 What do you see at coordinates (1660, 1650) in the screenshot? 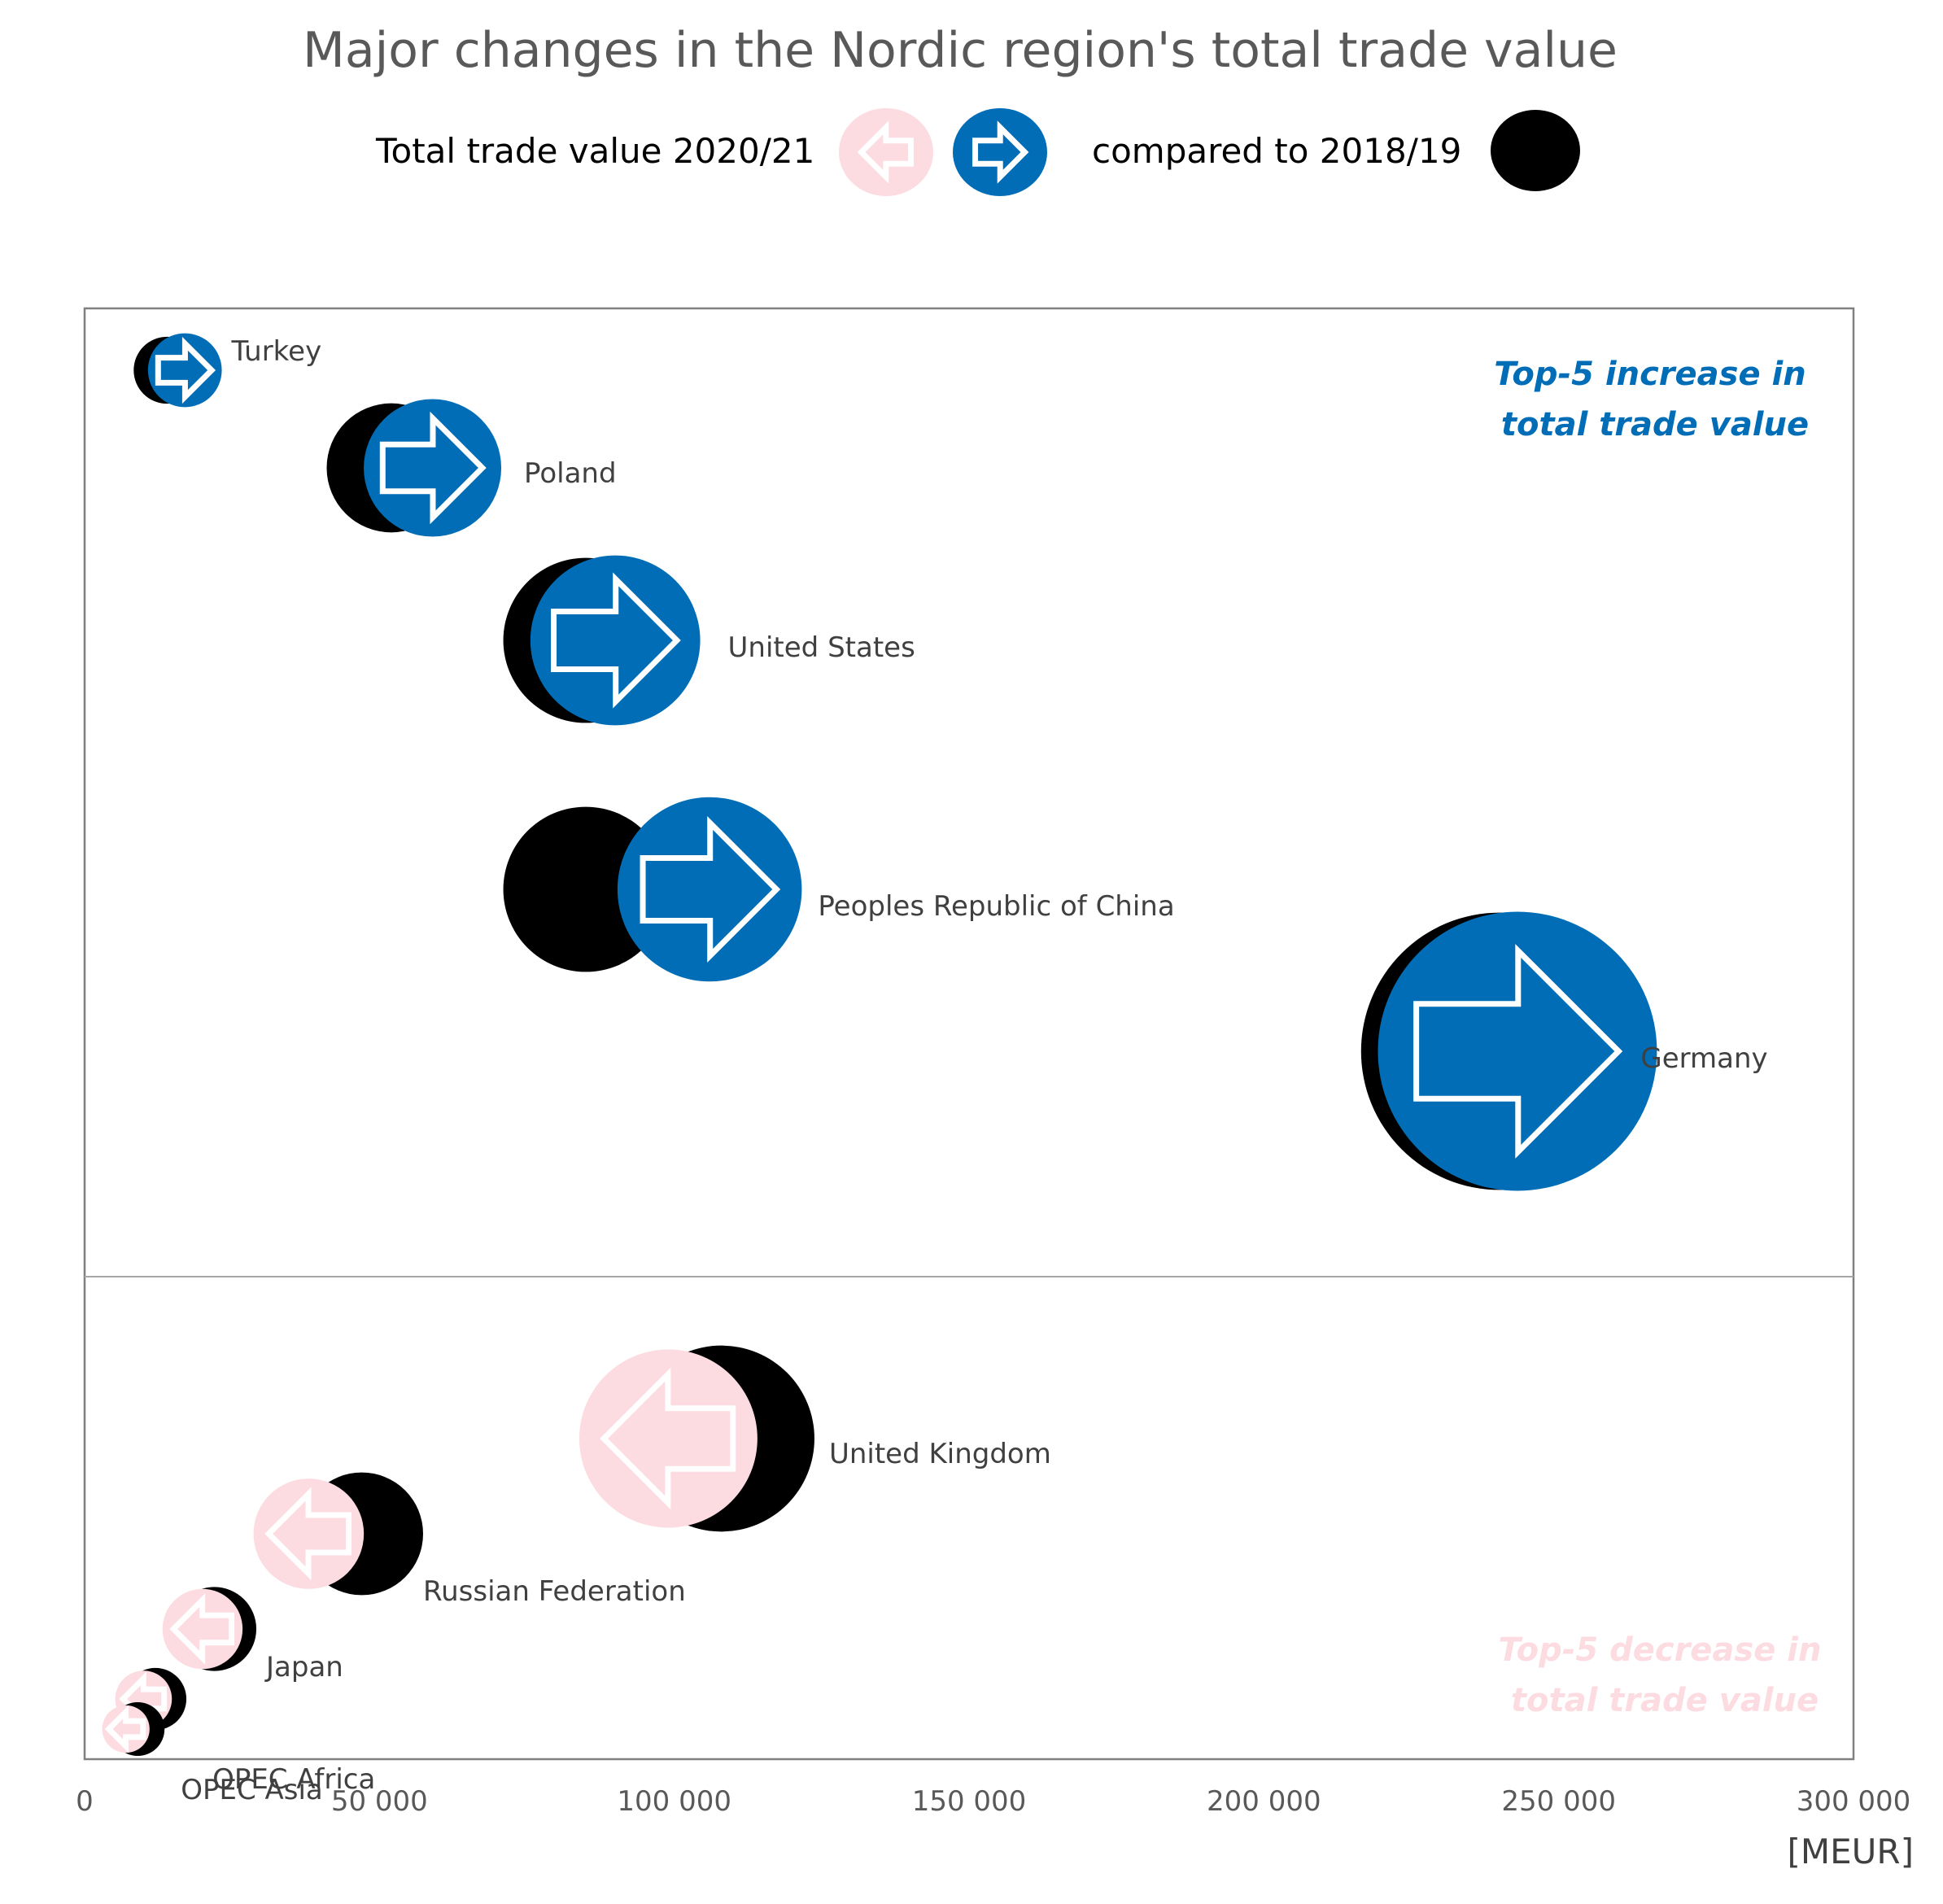
I see `decrease-note-line-1: Top-5 decrease in` at bounding box center [1660, 1650].